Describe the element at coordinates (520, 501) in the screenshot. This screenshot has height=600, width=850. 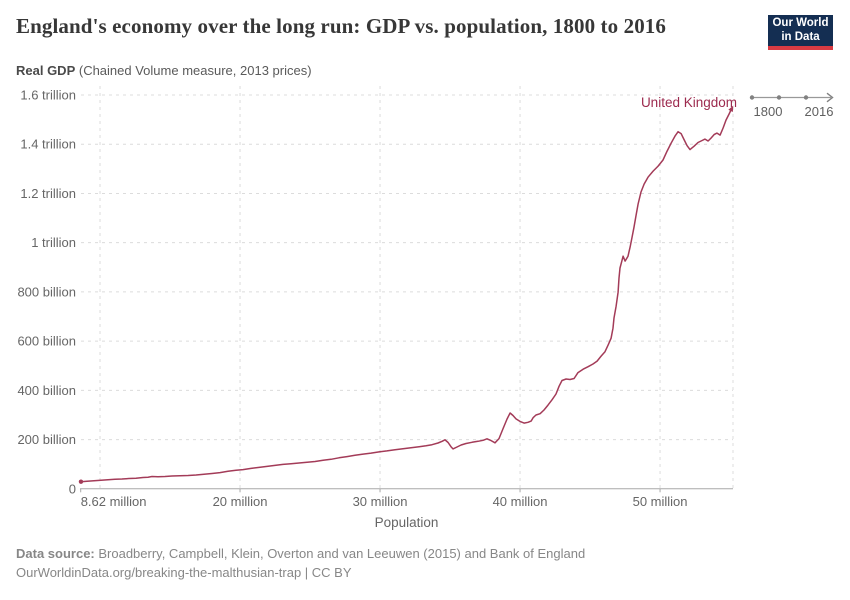
I see `x-tick-label: 40 million` at that location.